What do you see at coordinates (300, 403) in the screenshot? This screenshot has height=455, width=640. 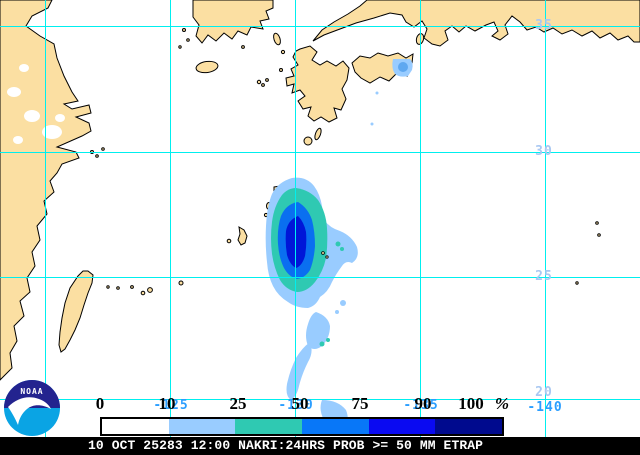 I see `colorbar-tick-50: 50` at bounding box center [300, 403].